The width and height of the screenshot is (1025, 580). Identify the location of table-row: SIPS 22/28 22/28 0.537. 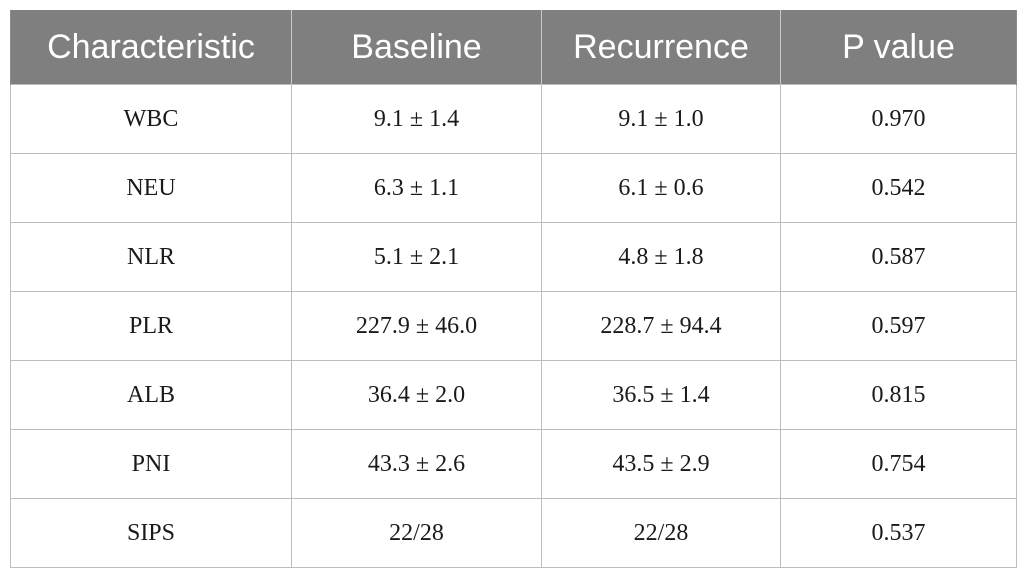
(513, 533).